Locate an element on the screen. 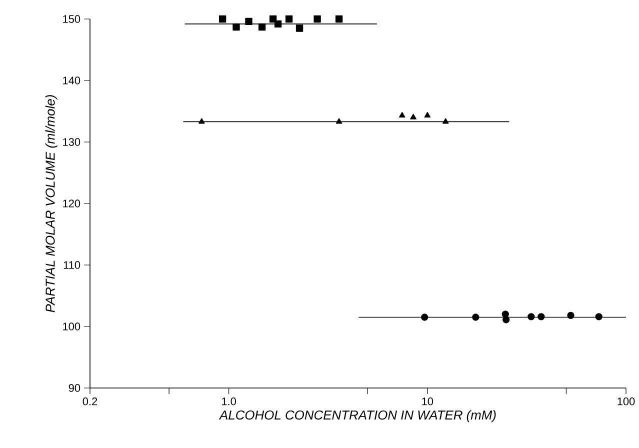 Image resolution: width=639 pixels, height=448 pixels. y-tick-label: 100 is located at coordinates (71, 326).